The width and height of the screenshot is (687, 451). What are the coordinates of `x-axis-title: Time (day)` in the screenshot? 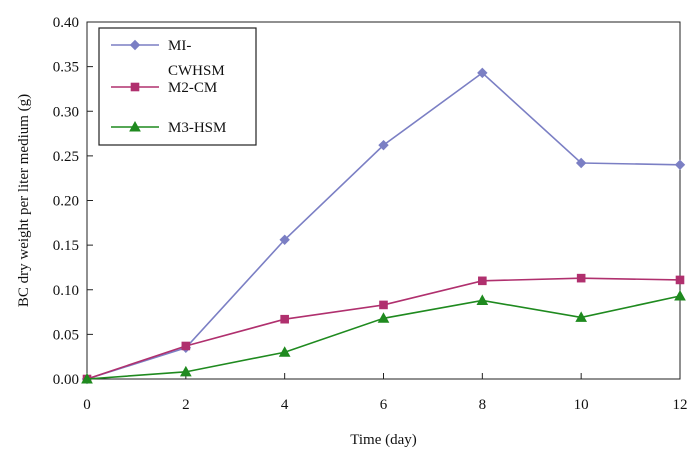 It's located at (383, 440).